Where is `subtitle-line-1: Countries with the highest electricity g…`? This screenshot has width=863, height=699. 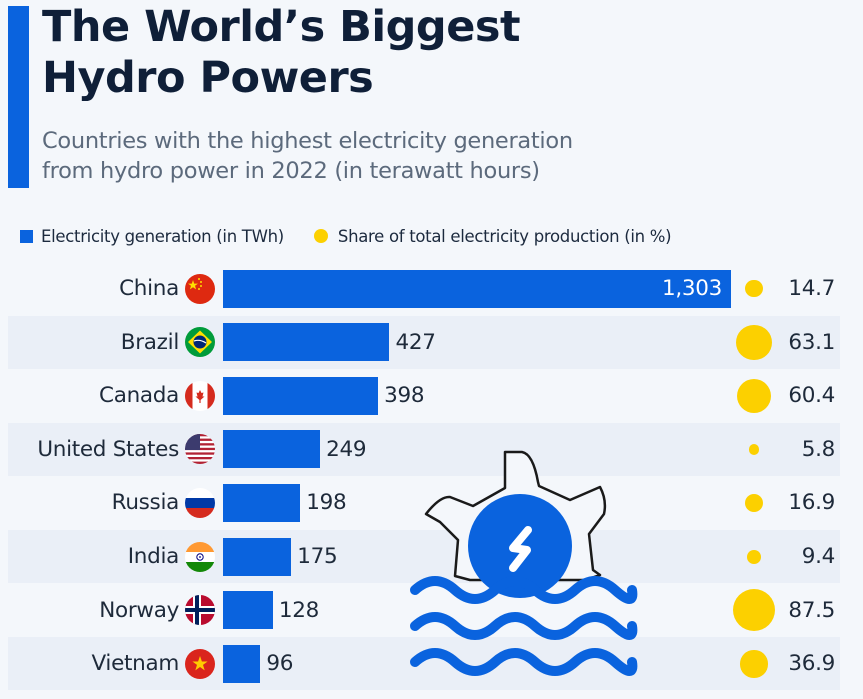
subtitle-line-1: Countries with the highest electricity g… is located at coordinates (307, 141).